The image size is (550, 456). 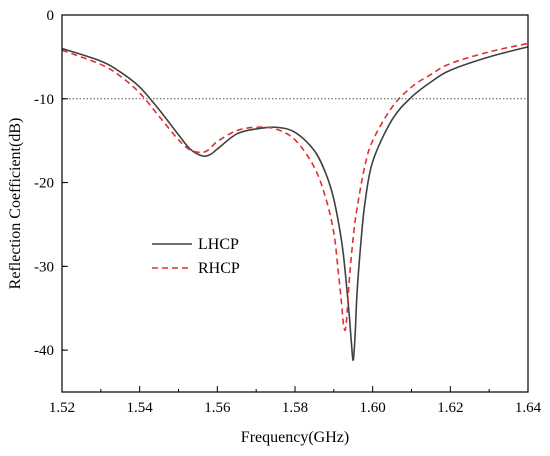 I want to click on legend-label-rhcp: RHCP, so click(x=219, y=268).